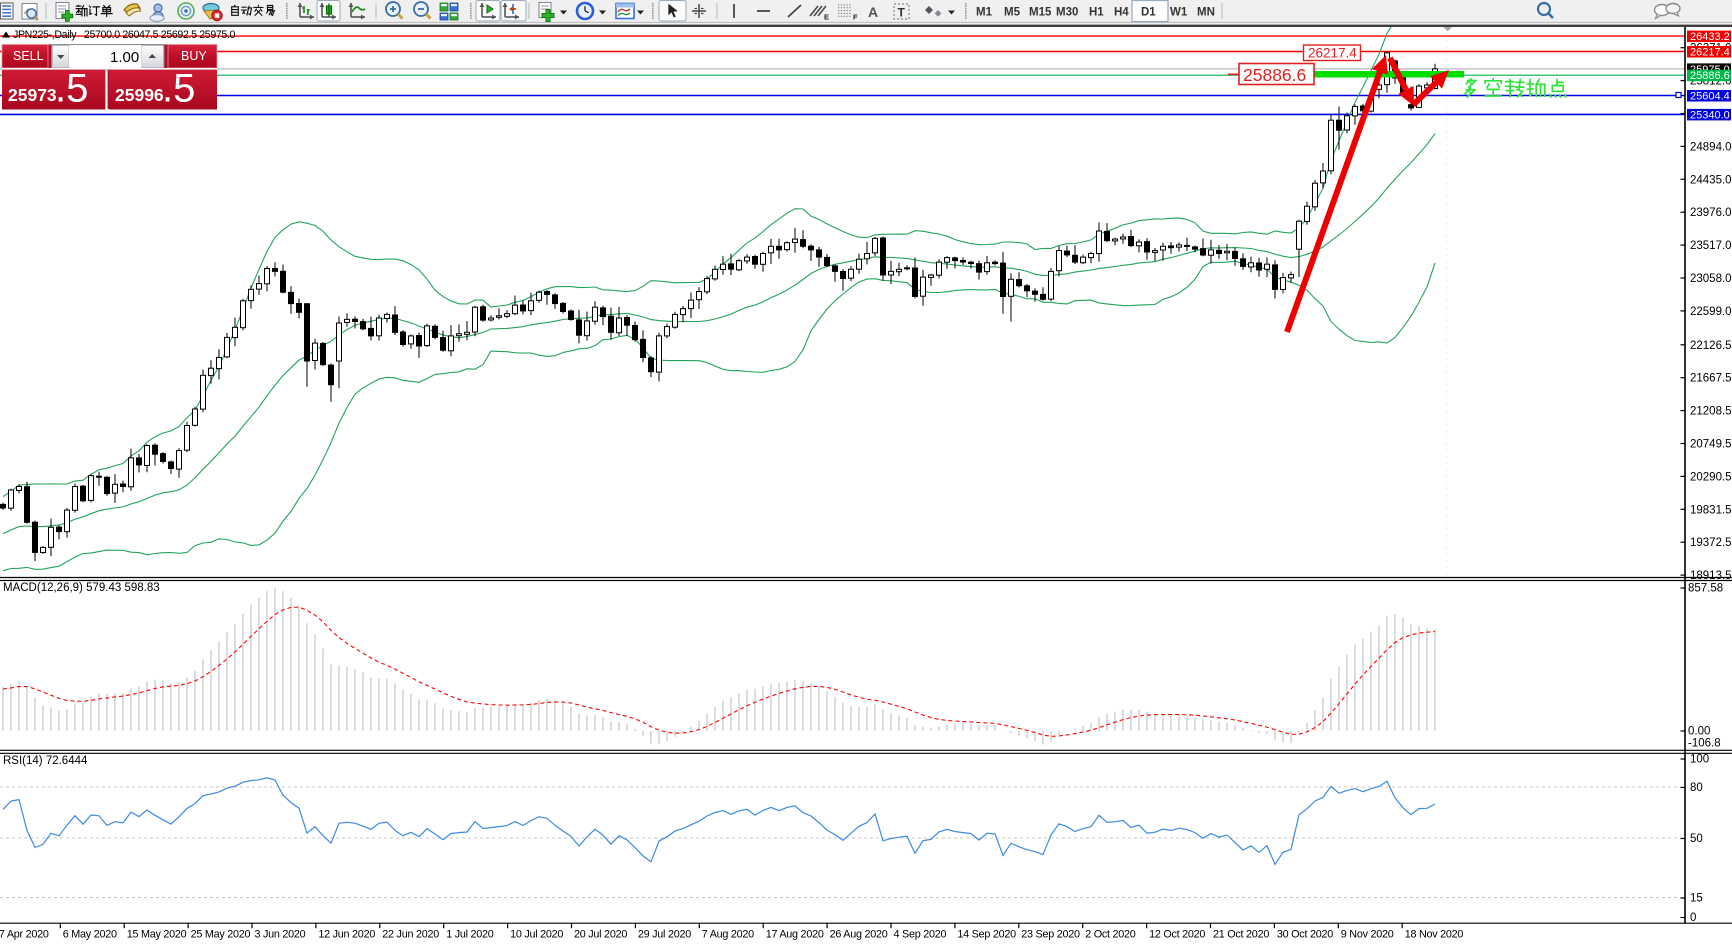 Image resolution: width=1732 pixels, height=948 pixels. What do you see at coordinates (1367, 935) in the screenshot?
I see `svg-text: 9 Nov 2020` at bounding box center [1367, 935].